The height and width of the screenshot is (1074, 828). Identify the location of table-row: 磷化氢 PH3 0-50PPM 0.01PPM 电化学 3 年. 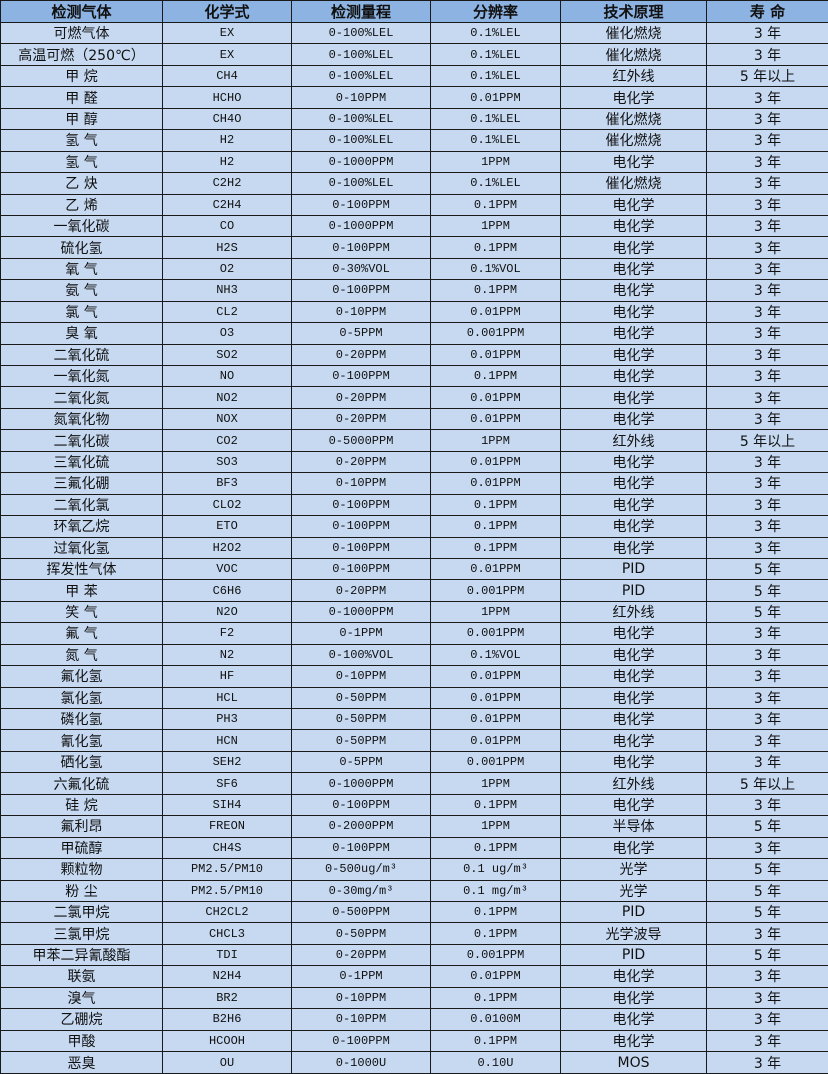
(414, 719).